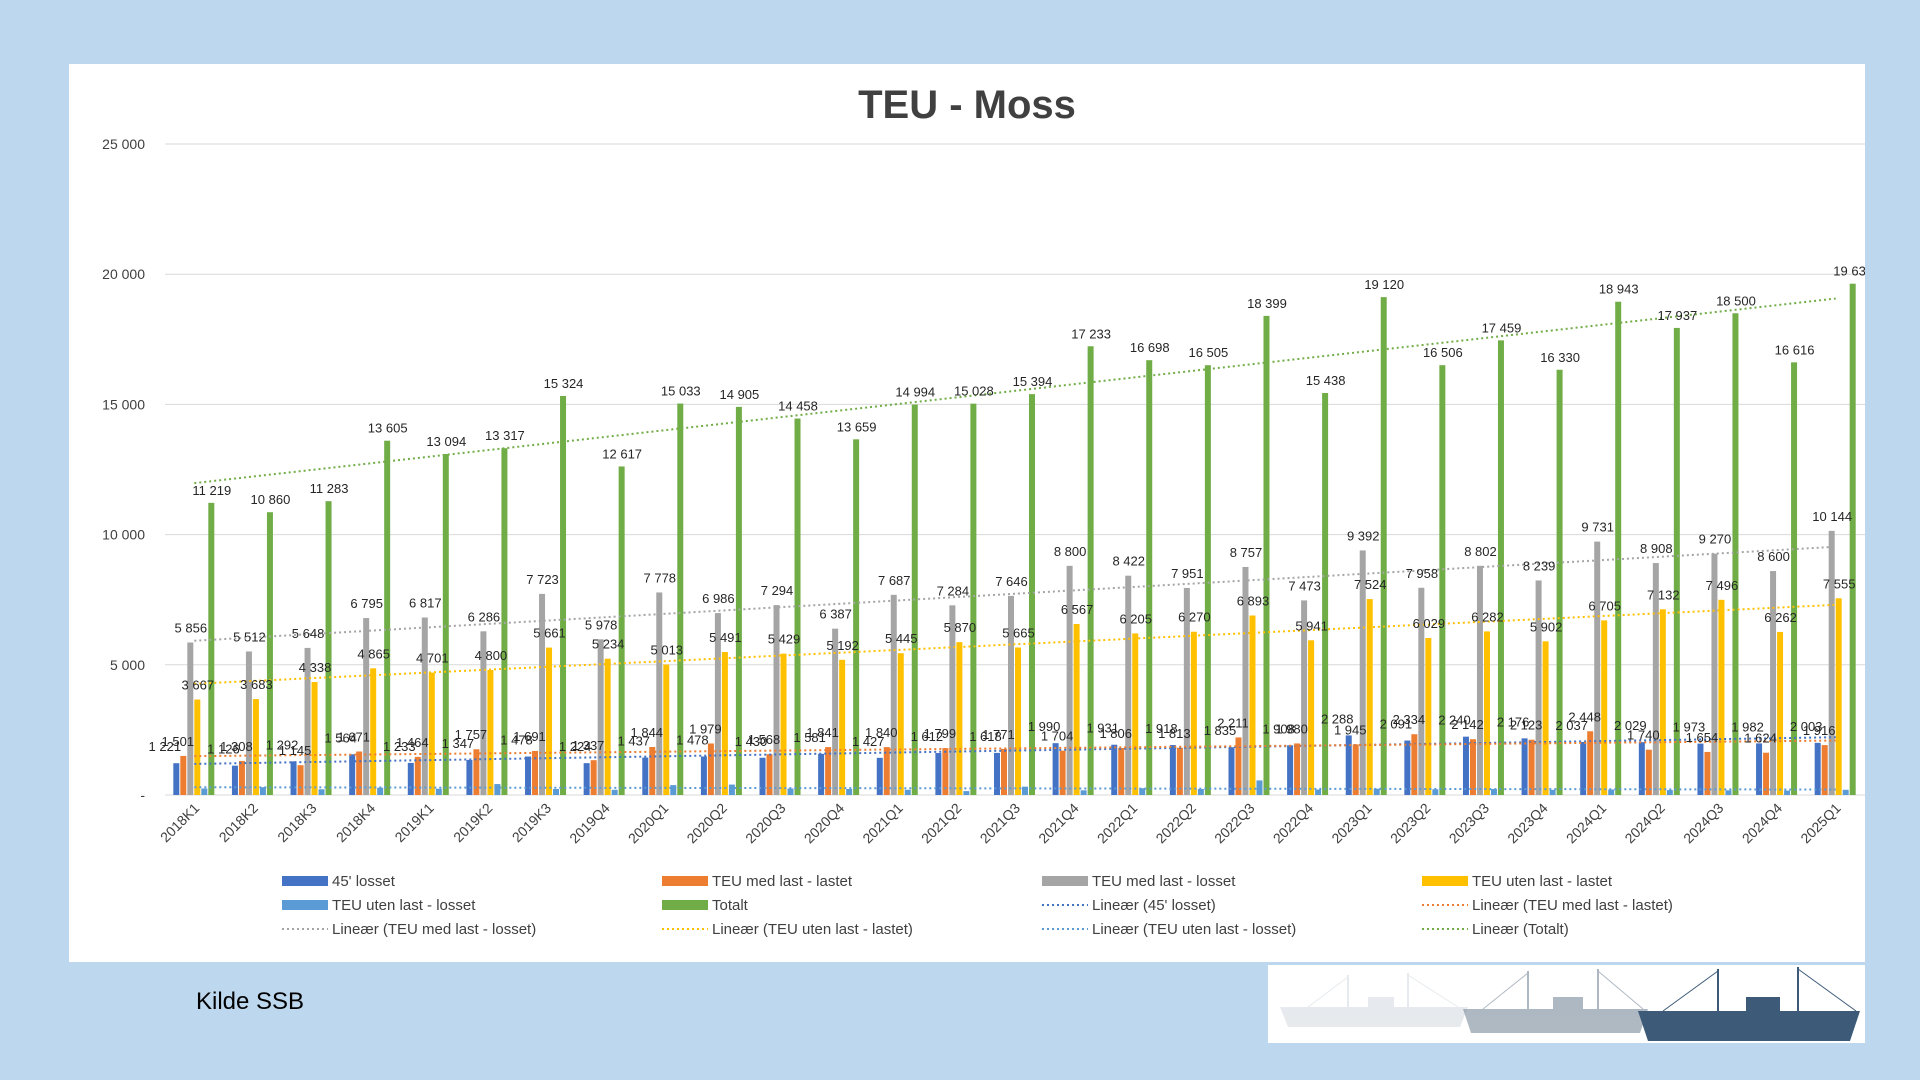 The image size is (1920, 1080). What do you see at coordinates (1351, 823) in the screenshot?
I see `x-tick-label: 2023Q1` at bounding box center [1351, 823].